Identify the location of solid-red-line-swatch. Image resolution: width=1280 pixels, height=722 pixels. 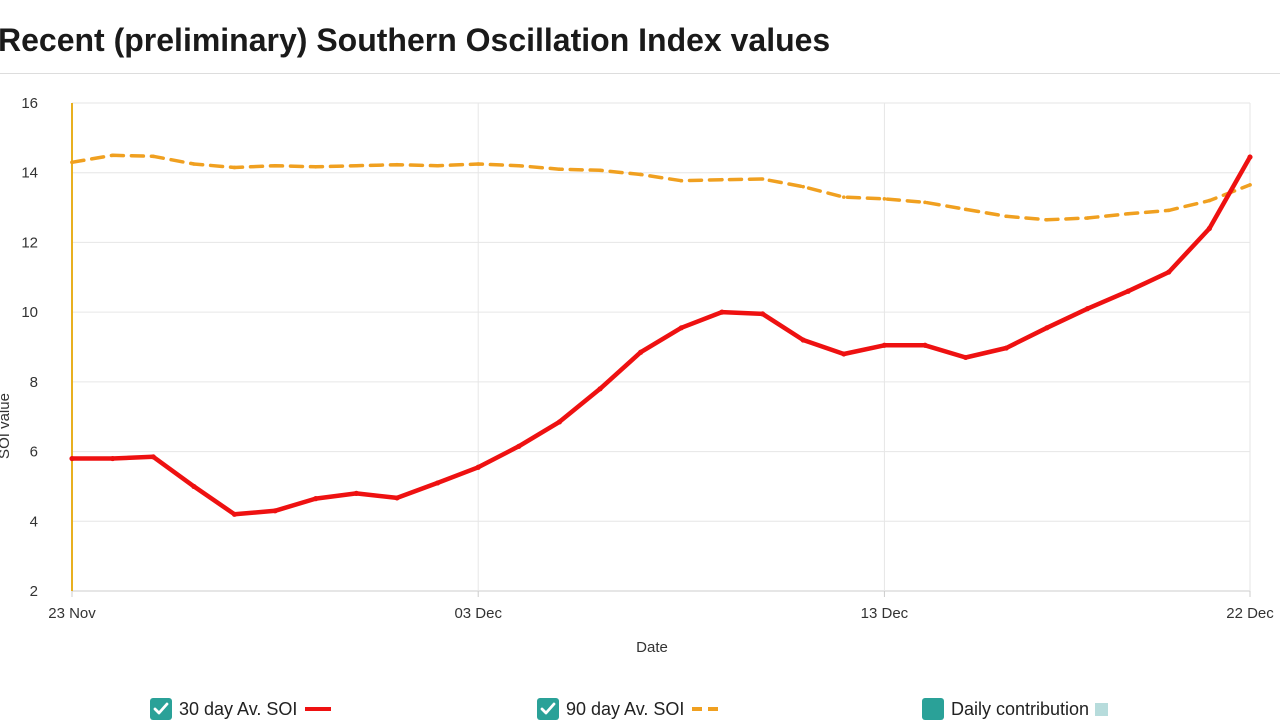
(318, 709).